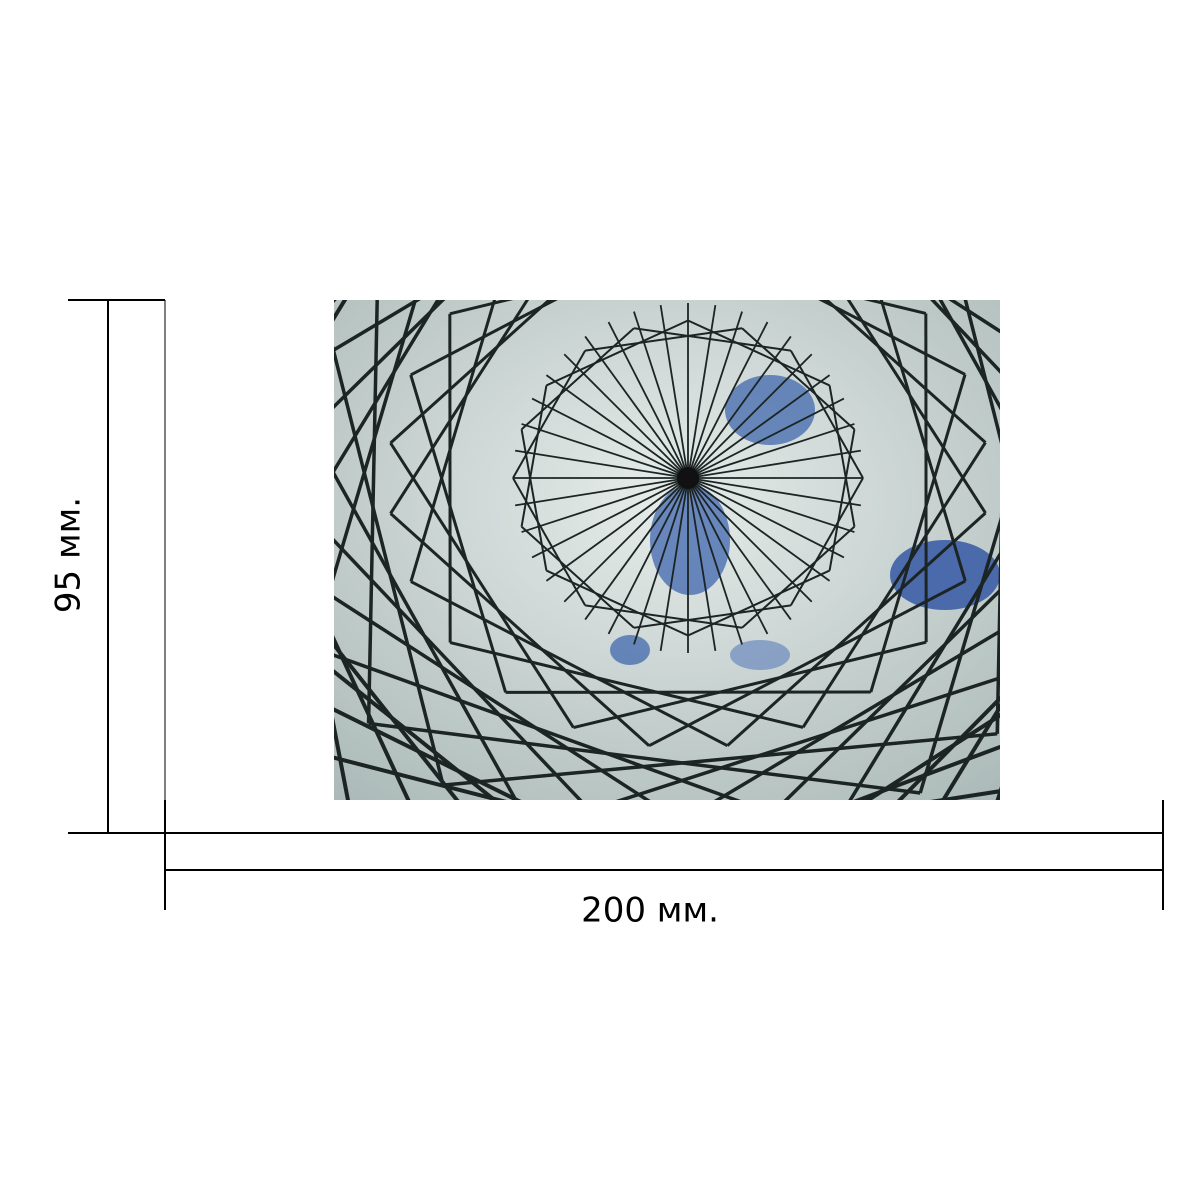 This screenshot has height=1200, width=1200. Describe the element at coordinates (650, 911) in the screenshot. I see `width-label: 200 мм.` at that location.